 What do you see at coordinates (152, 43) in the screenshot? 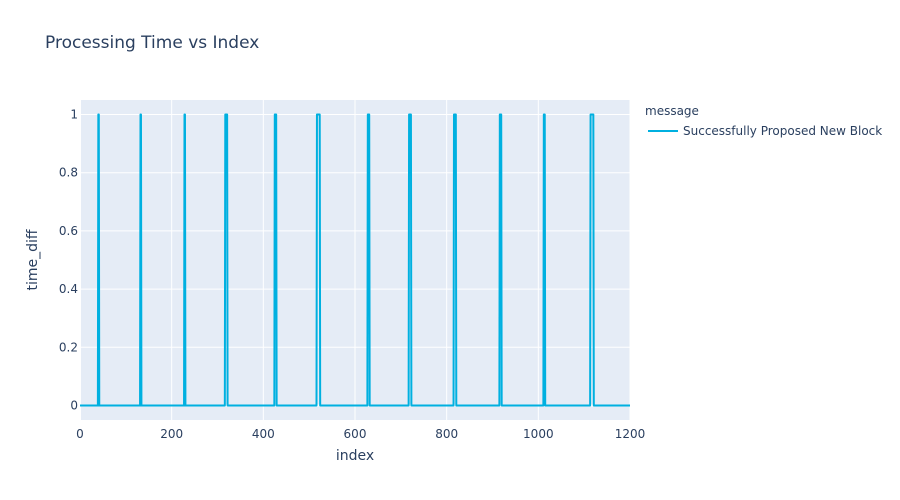
I see `chart-title: Processing Time vs Index` at bounding box center [152, 43].